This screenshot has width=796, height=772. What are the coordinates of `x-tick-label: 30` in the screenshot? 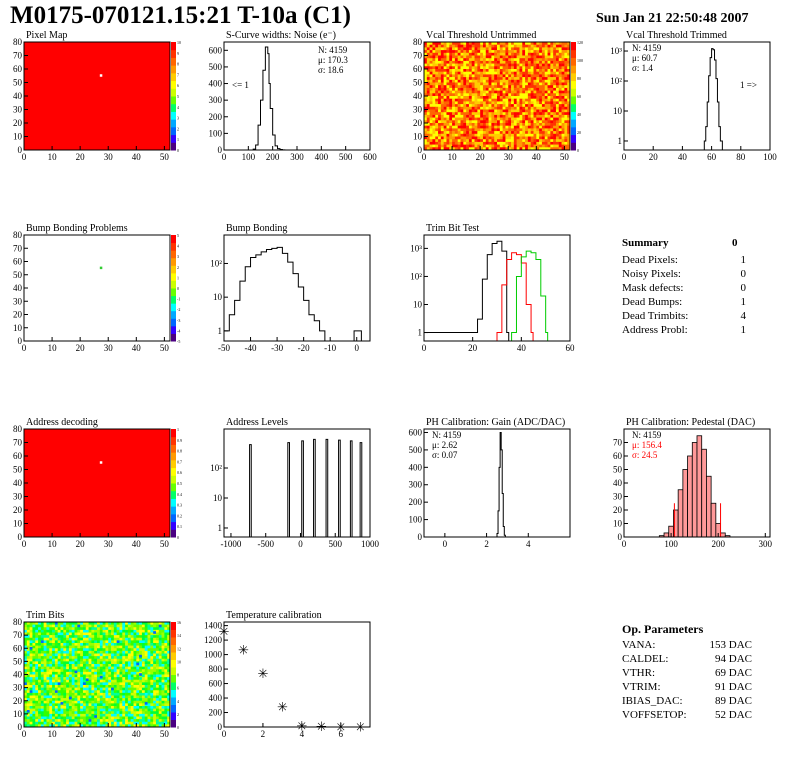 It's located at (109, 348).